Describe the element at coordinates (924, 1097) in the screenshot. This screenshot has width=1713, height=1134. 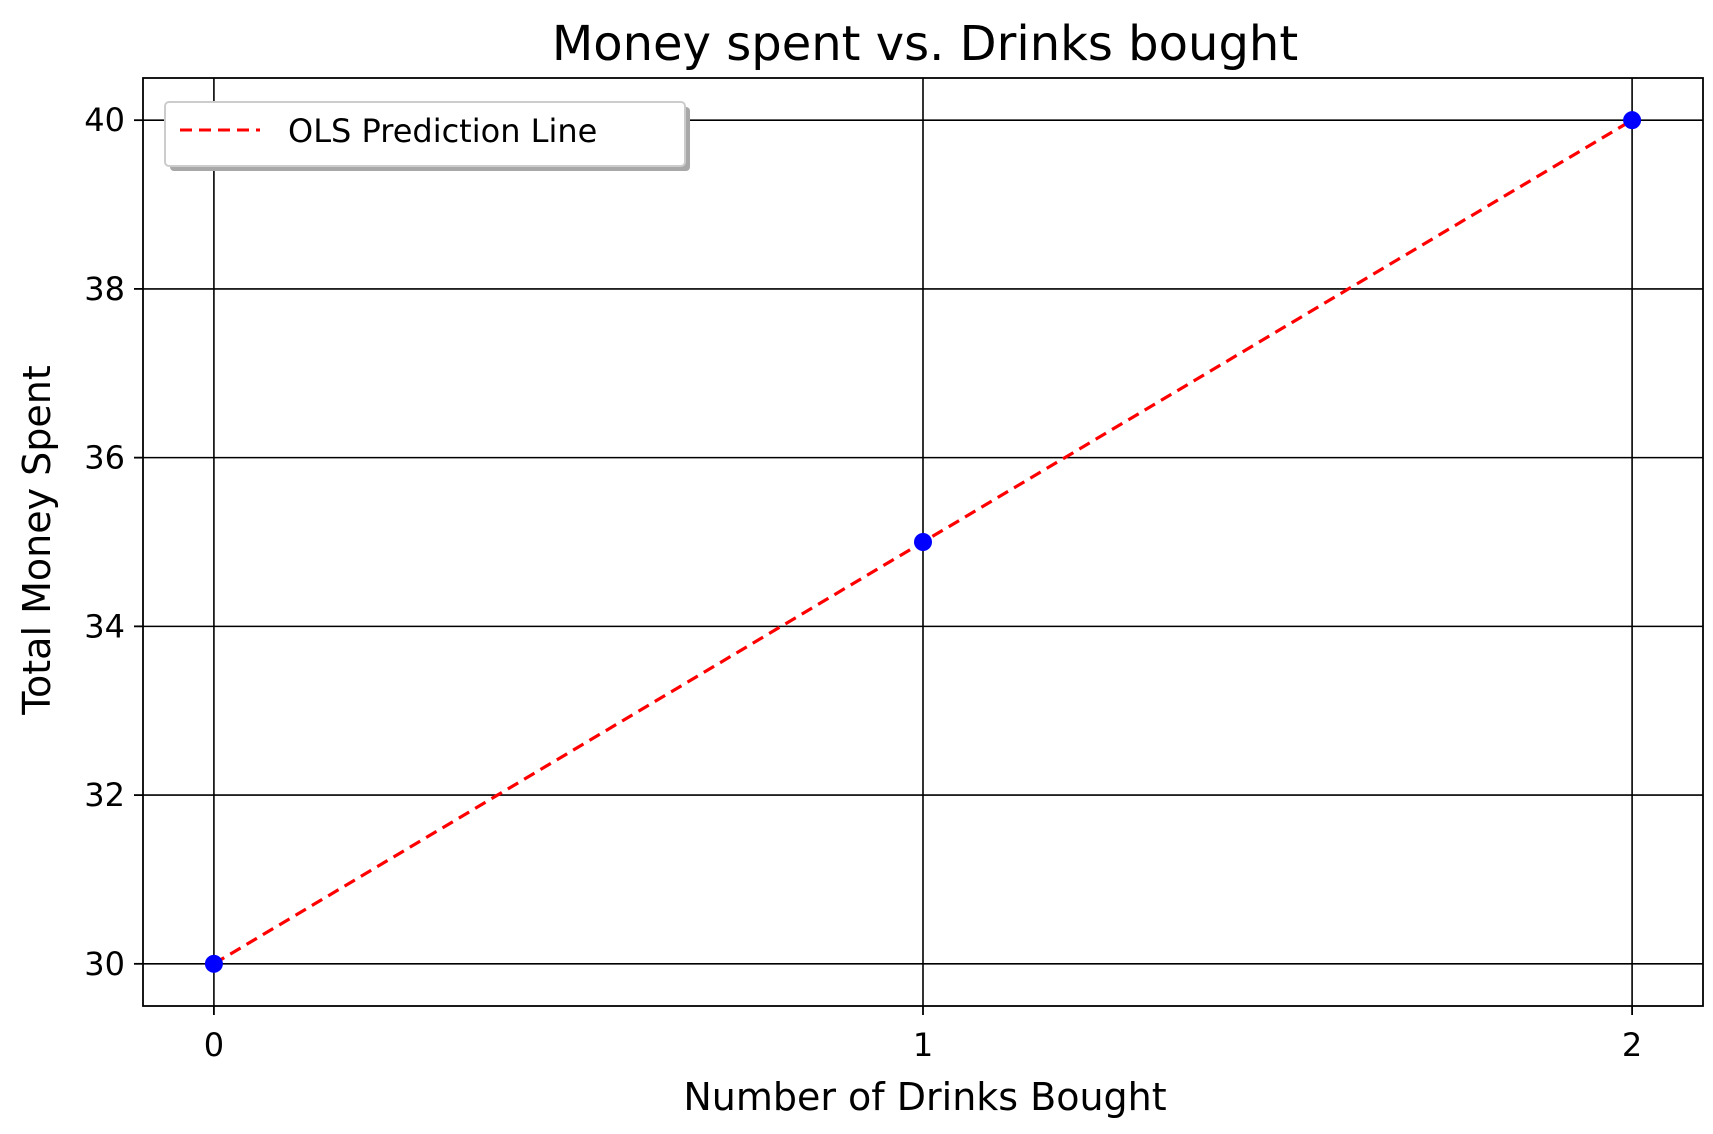
I see `x-axis-label: Number of Drinks Bought` at that location.